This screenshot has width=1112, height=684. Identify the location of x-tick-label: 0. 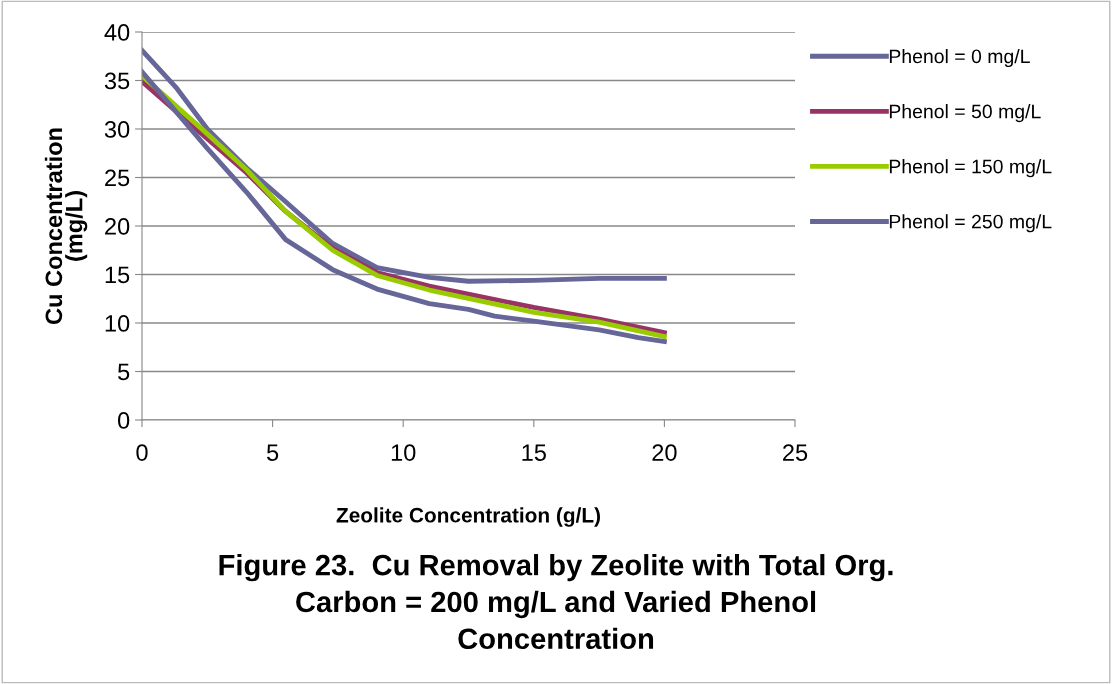
(142, 452).